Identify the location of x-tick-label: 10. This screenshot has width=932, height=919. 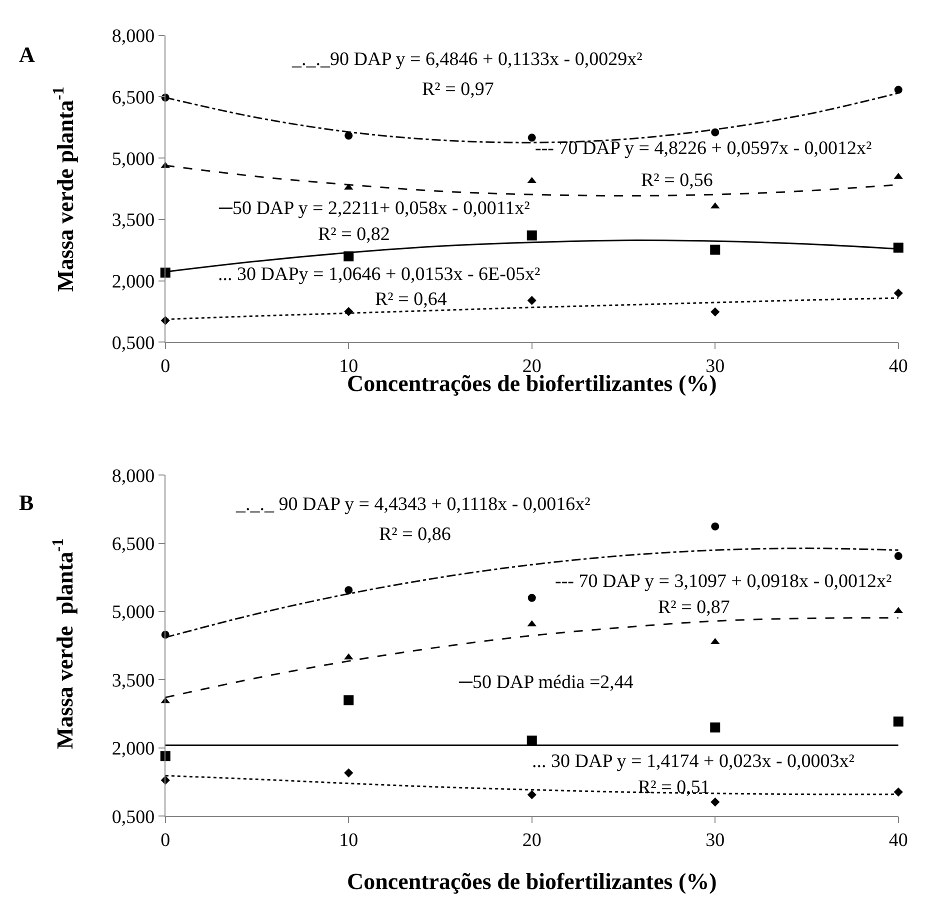
(348, 840).